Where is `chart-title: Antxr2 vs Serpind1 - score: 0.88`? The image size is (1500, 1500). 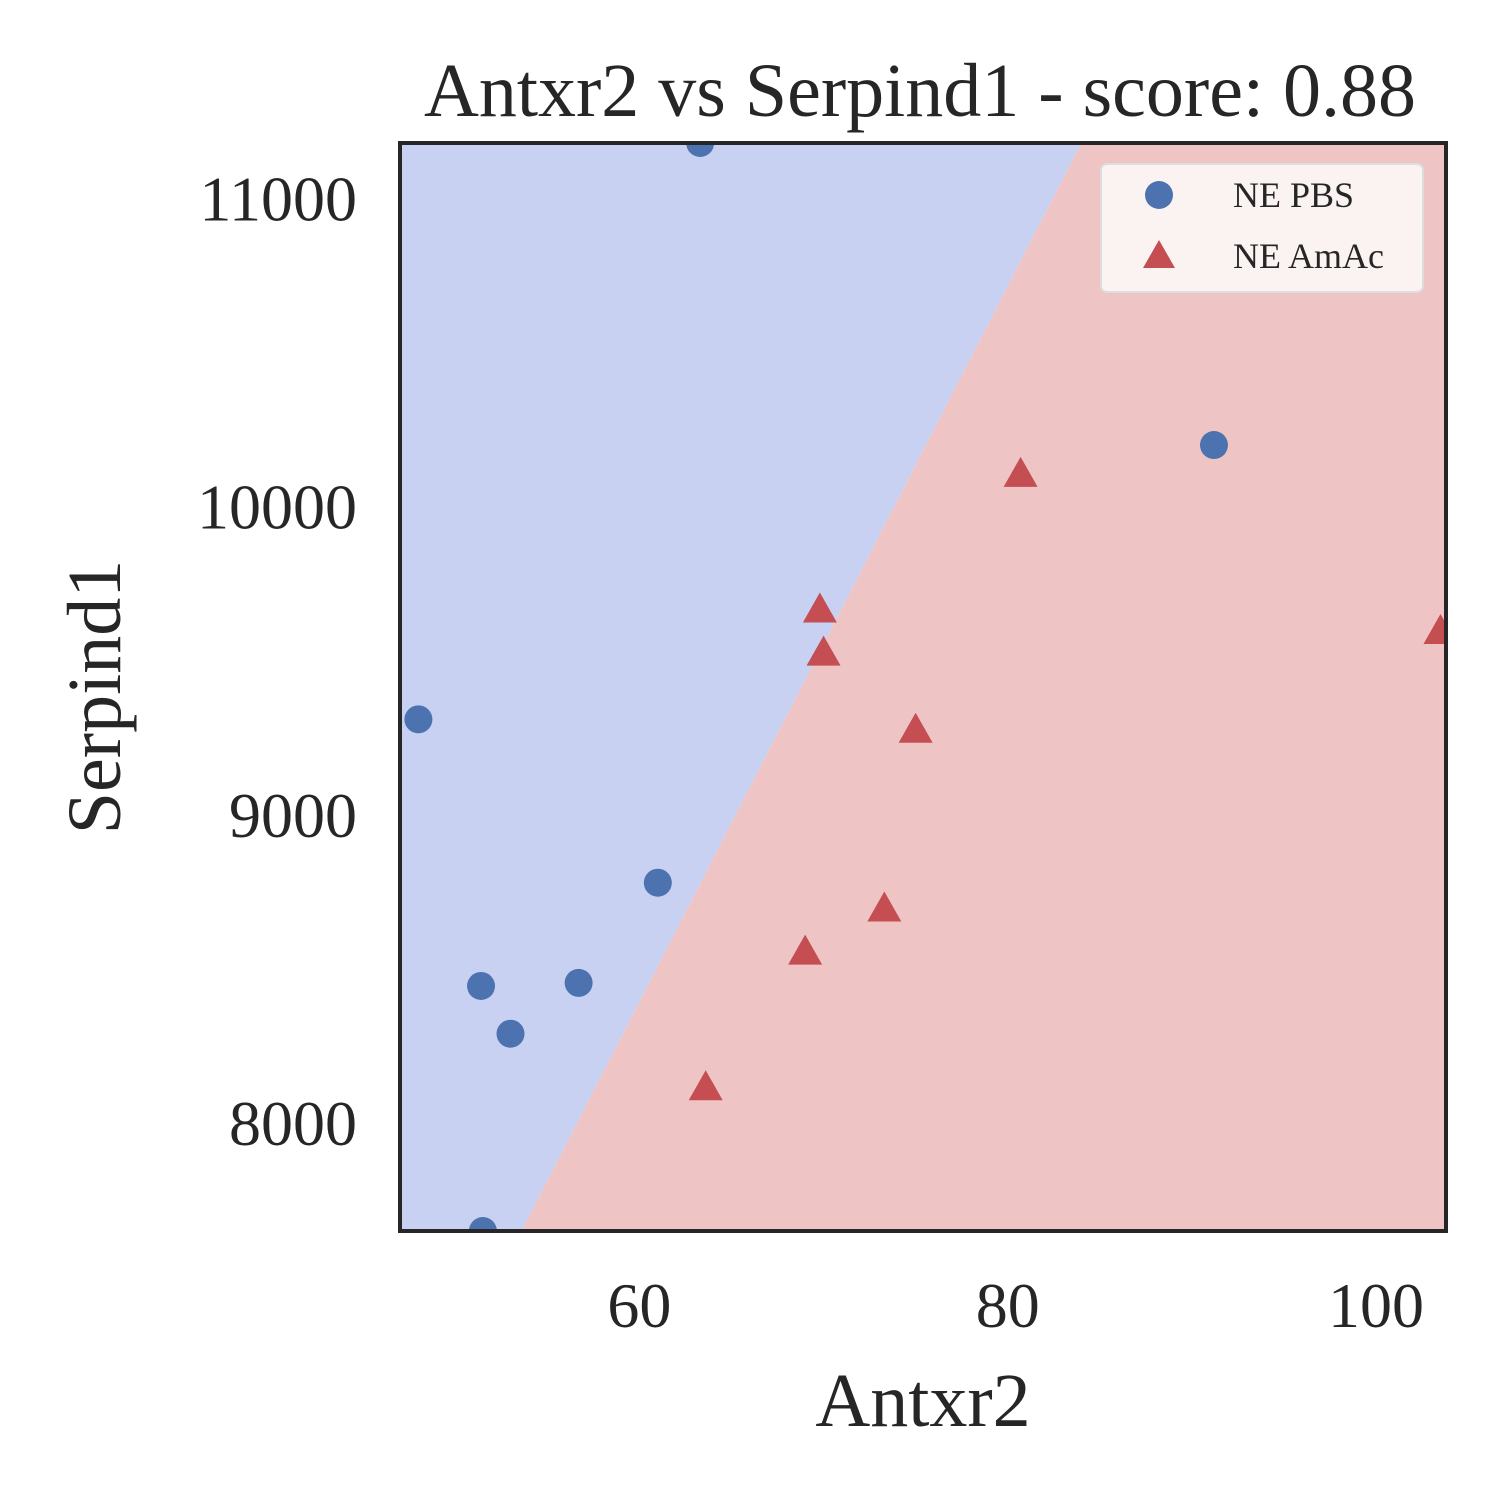
chart-title: Antxr2 vs Serpind1 - score: 0.88 is located at coordinates (920, 91).